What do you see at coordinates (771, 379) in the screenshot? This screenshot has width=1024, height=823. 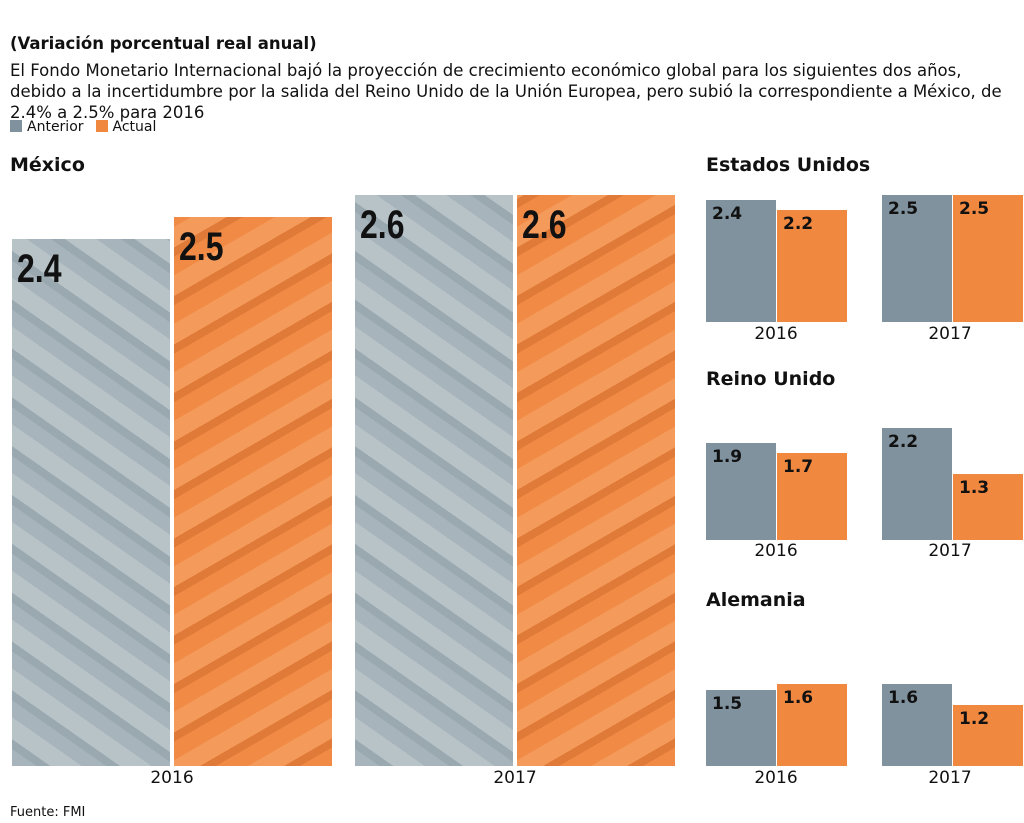 I see `panel-title-reino-unido: Reino Unido` at bounding box center [771, 379].